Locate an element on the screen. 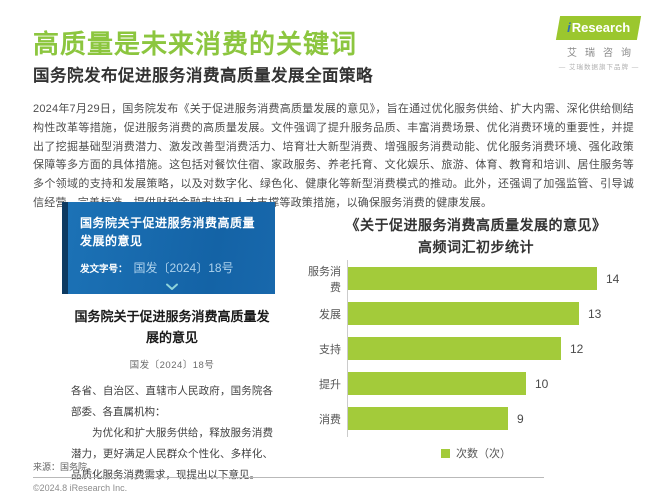  chart-legend: 次数（次） is located at coordinates (476, 453).